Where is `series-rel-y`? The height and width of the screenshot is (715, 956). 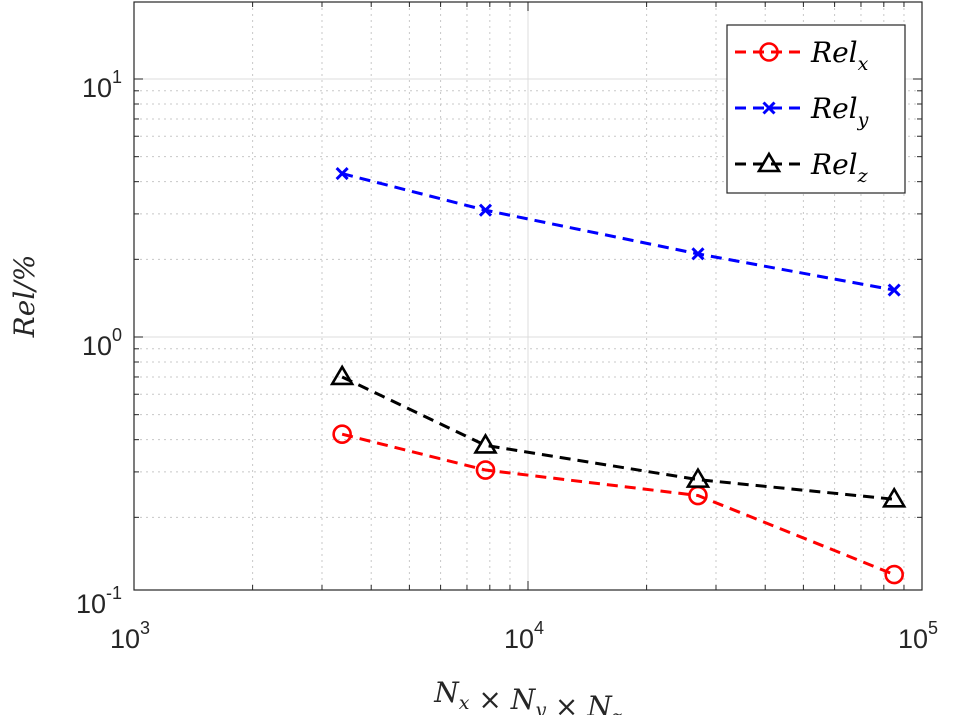
series-rel-y is located at coordinates (618, 232).